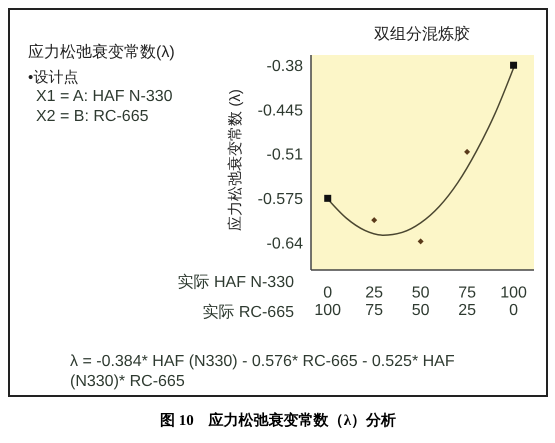  What do you see at coordinates (278, 420) in the screenshot?
I see `caption: 图 10 应力松弛衰变常数（λ）分析` at bounding box center [278, 420].